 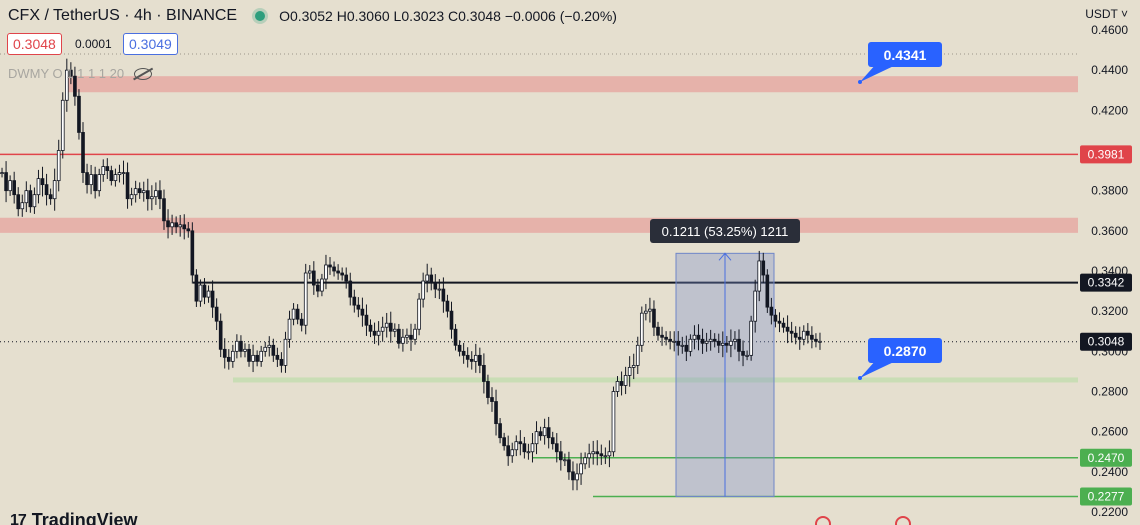 I want to click on y-tick-label: 0.2800, so click(x=1109, y=392).